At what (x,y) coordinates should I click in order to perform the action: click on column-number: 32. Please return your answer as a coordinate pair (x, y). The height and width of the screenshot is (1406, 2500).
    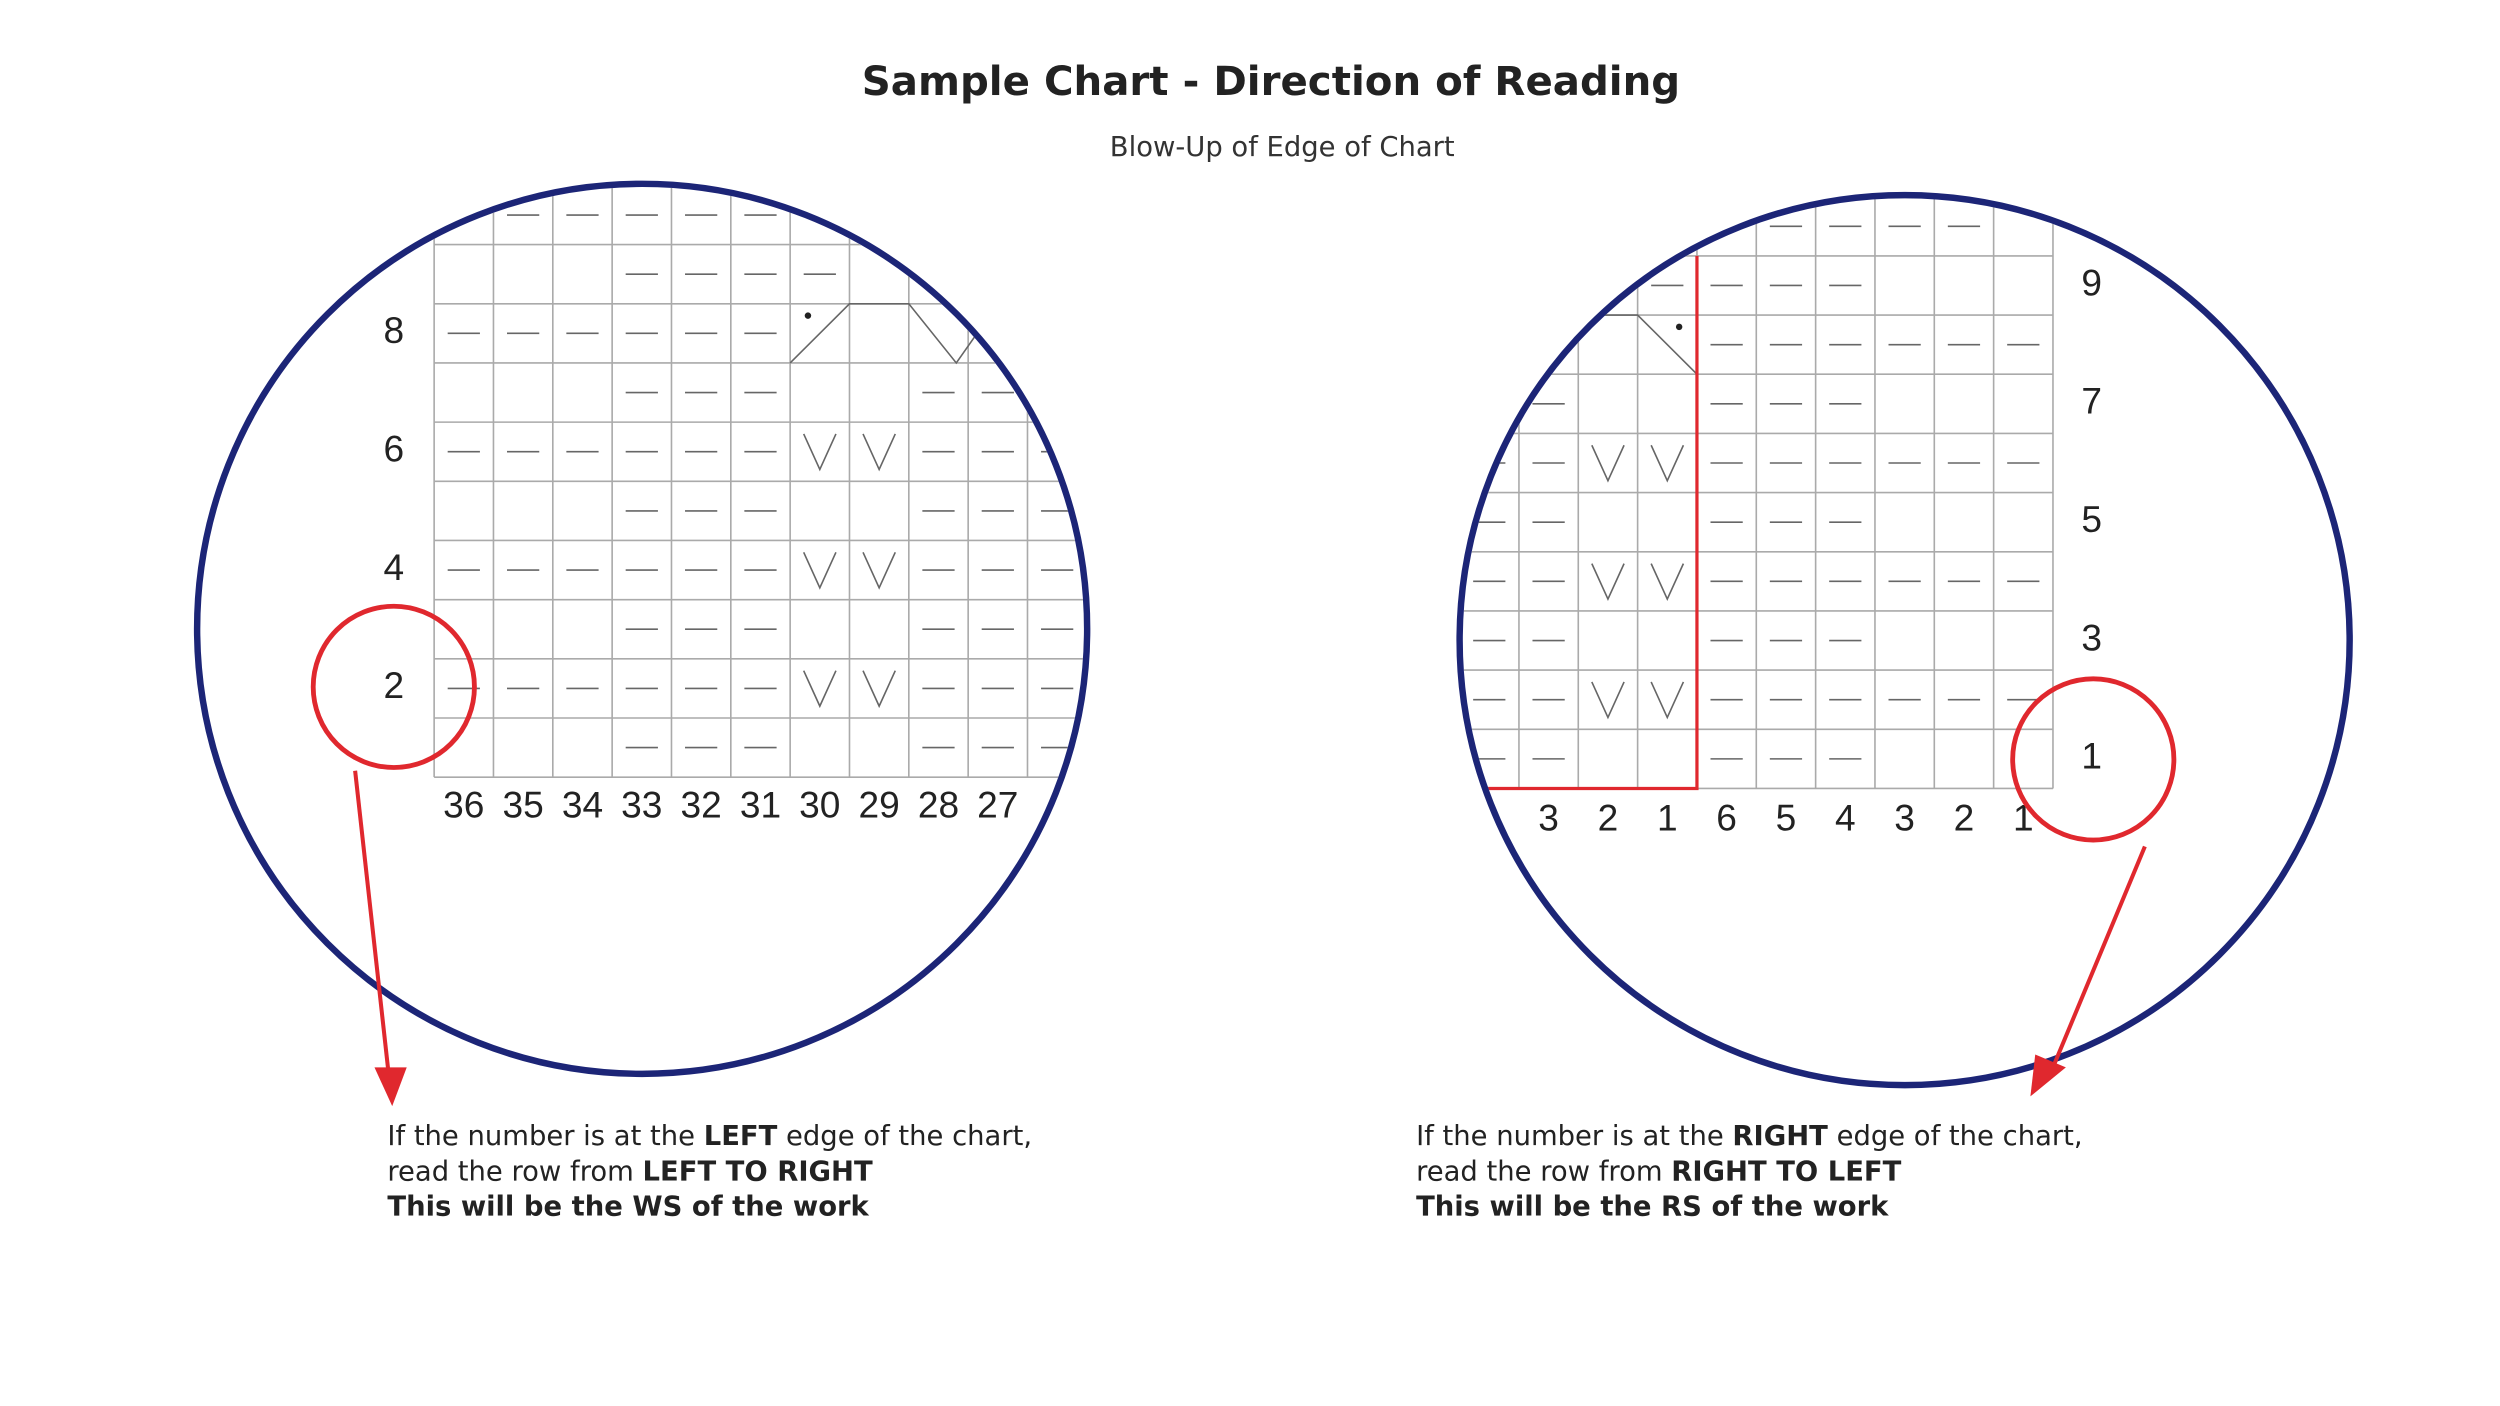
    Looking at the image, I should click on (701, 805).